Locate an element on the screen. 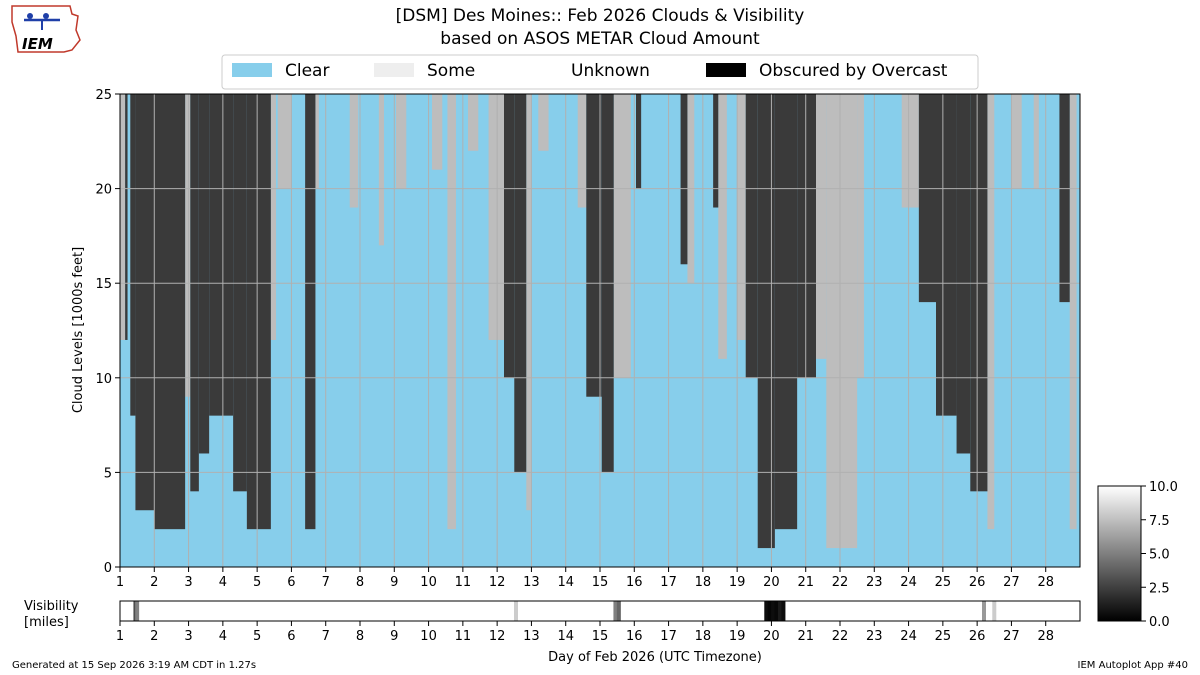  x-tick-label: 3 is located at coordinates (188, 582).